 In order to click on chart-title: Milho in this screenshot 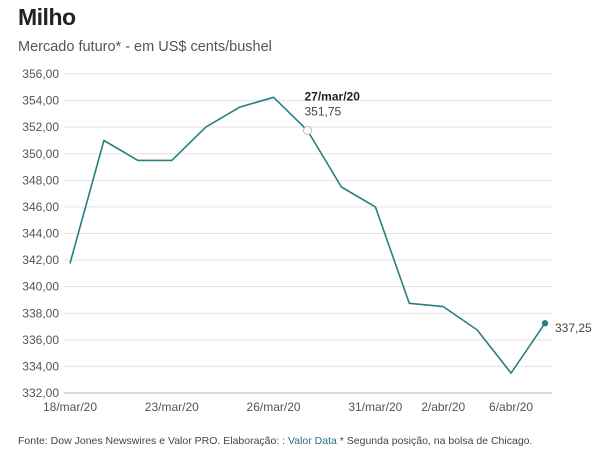, I will do `click(47, 17)`.